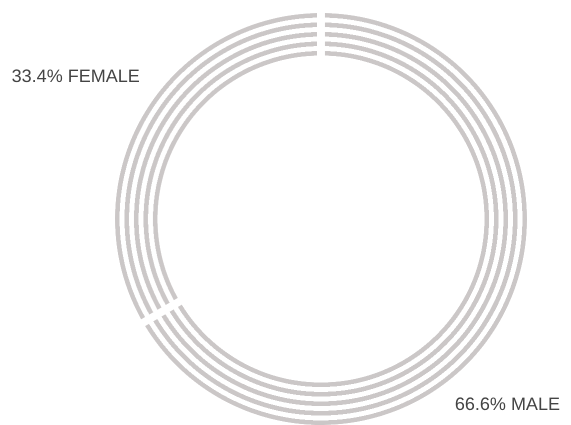 The image size is (571, 425). What do you see at coordinates (507, 404) in the screenshot?
I see `slice-label: 66.6% MALE` at bounding box center [507, 404].